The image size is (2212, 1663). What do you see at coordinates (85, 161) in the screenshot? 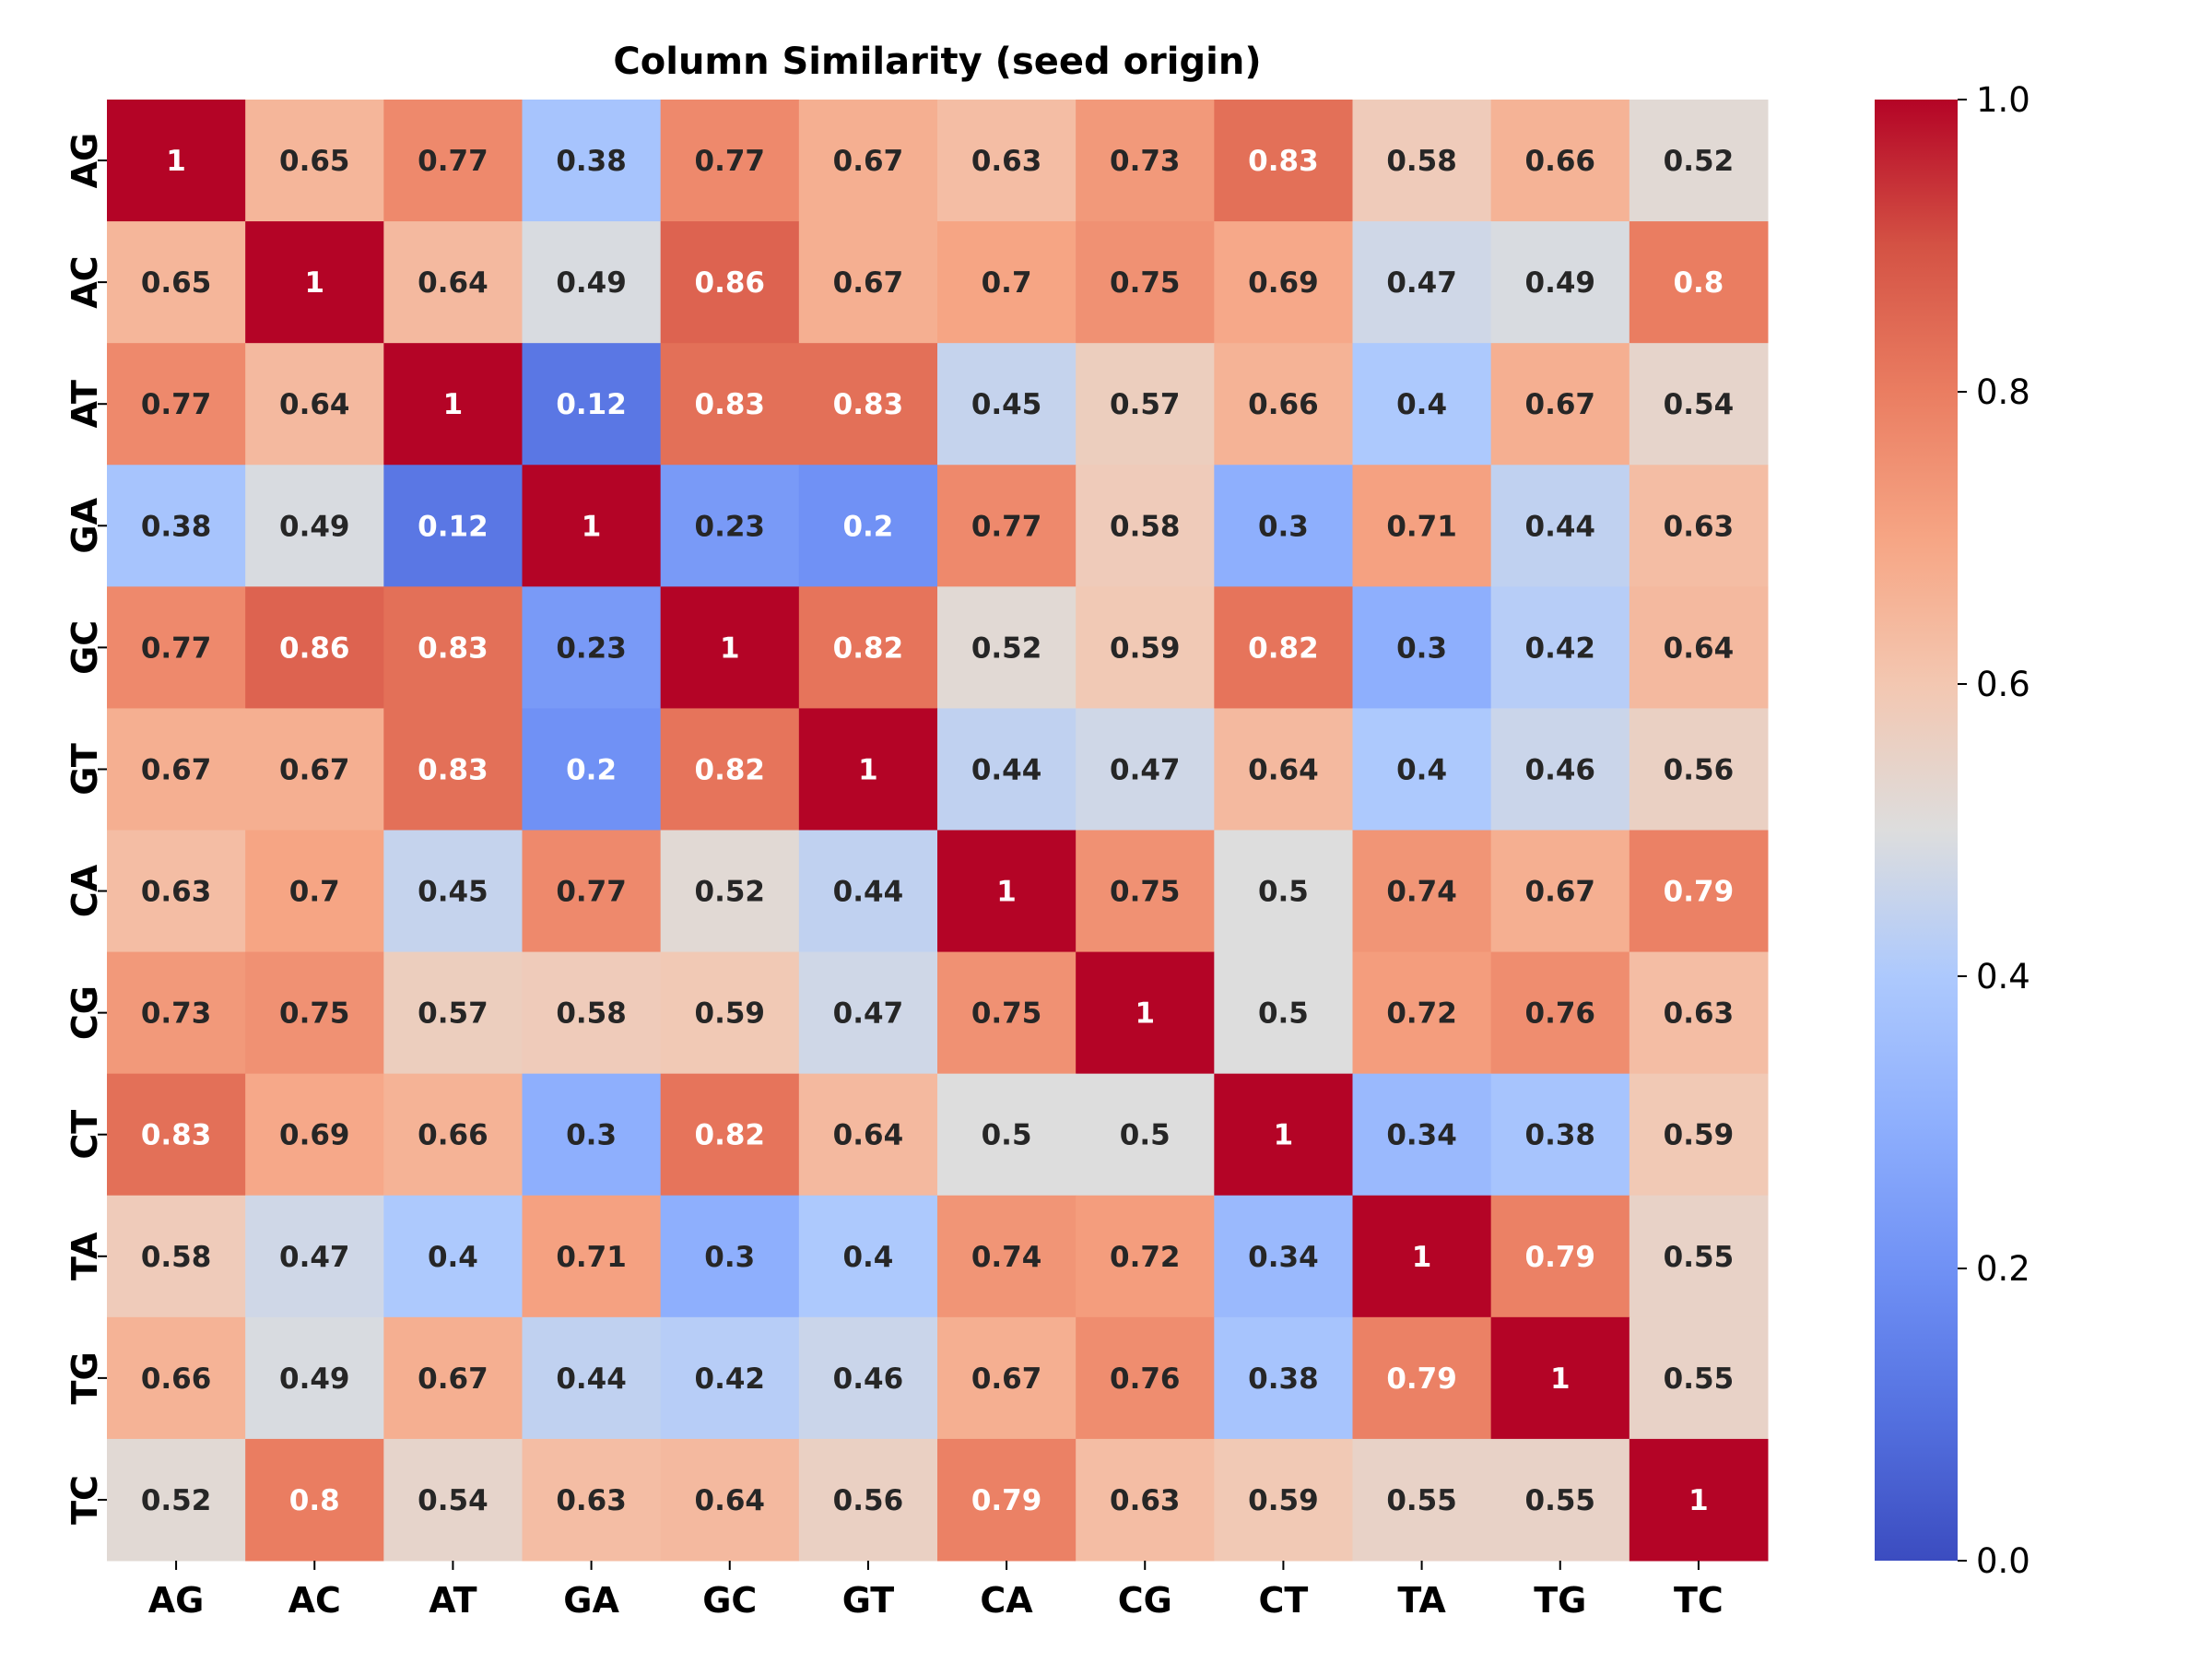
I see `y-tick-label: AG` at bounding box center [85, 161].